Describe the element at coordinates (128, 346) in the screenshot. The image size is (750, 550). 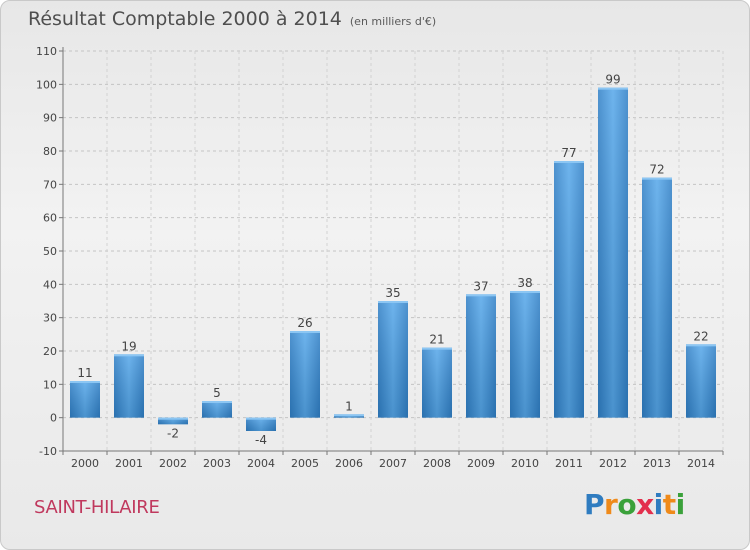
I see `data-label: 19` at that location.